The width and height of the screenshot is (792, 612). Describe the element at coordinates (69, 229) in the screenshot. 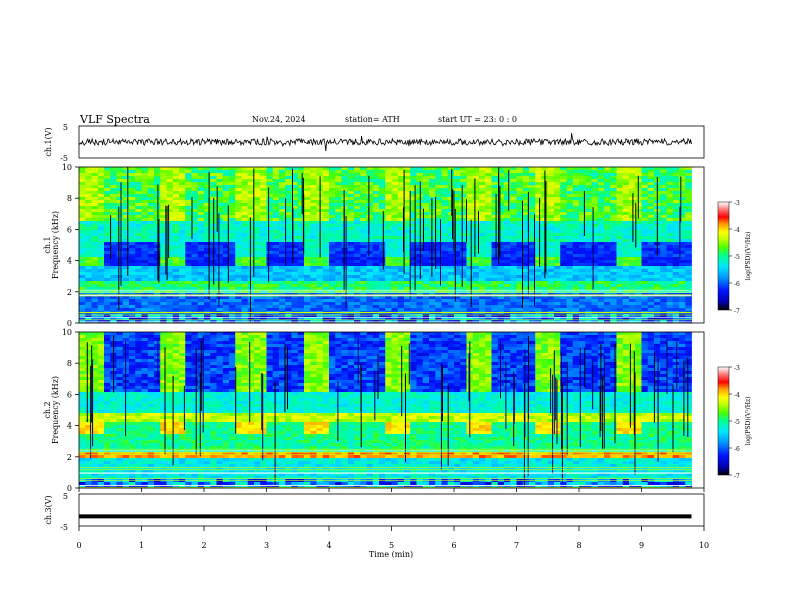

I see `yt1-tick-label: 6` at that location.